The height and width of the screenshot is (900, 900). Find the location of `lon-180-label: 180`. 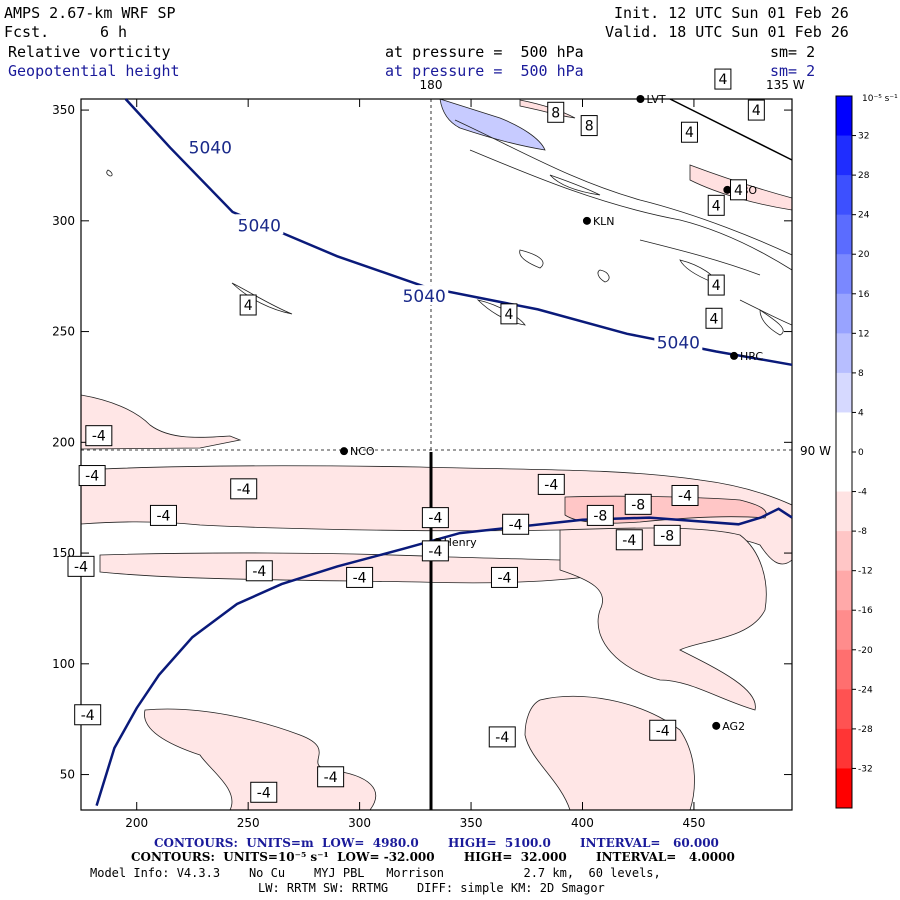

lon-180-label: 180 is located at coordinates (431, 85).